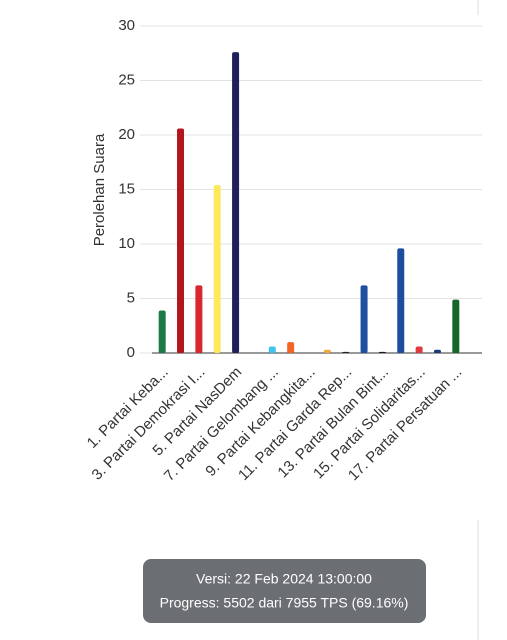 Image resolution: width=507 pixels, height=640 pixels. Describe the element at coordinates (126, 25) in the screenshot. I see `y-tick-label: 30` at that location.